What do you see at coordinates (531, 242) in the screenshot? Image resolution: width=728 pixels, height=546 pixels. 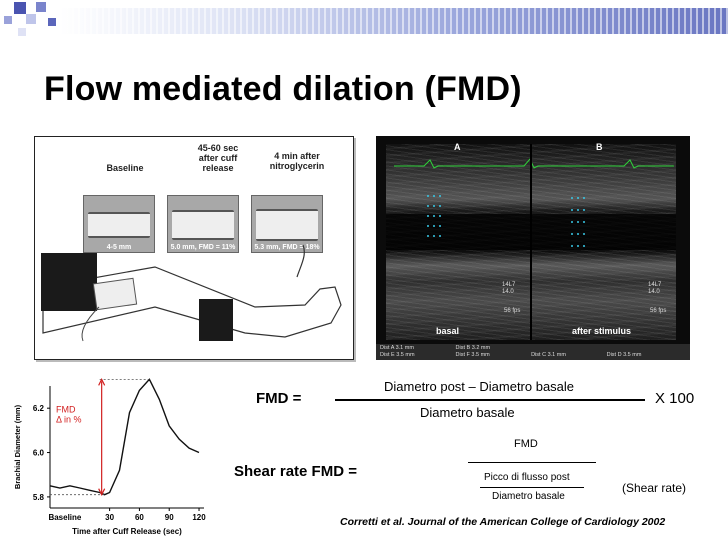 I see `panel-divider` at bounding box center [531, 242].